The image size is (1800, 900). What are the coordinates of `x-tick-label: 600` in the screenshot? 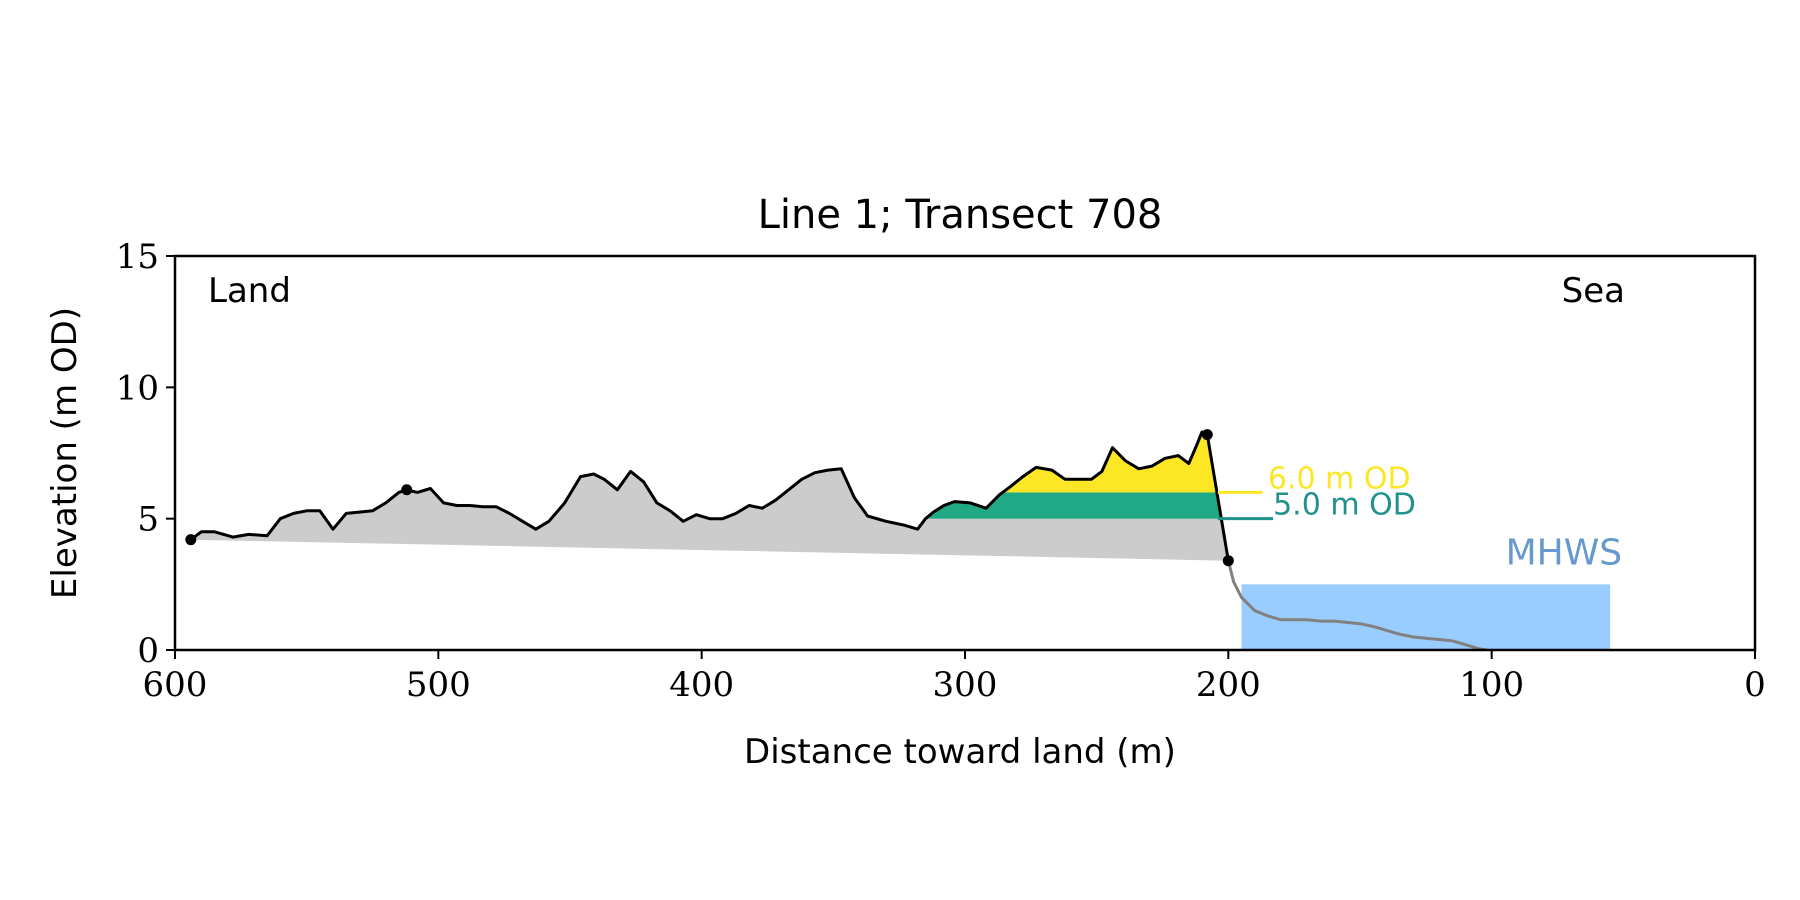 It's located at (175, 685).